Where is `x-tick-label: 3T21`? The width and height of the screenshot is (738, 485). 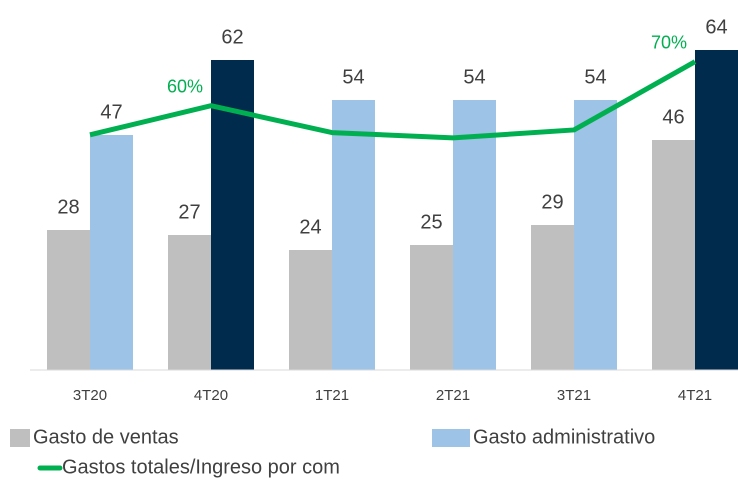 x-tick-label: 3T21 is located at coordinates (574, 395).